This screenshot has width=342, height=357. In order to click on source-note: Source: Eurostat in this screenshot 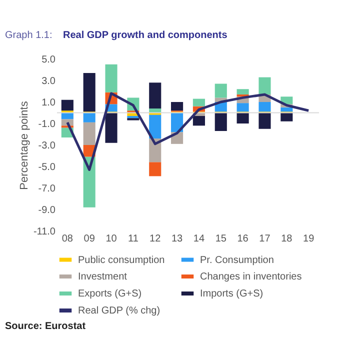, I will do `click(45, 326)`.